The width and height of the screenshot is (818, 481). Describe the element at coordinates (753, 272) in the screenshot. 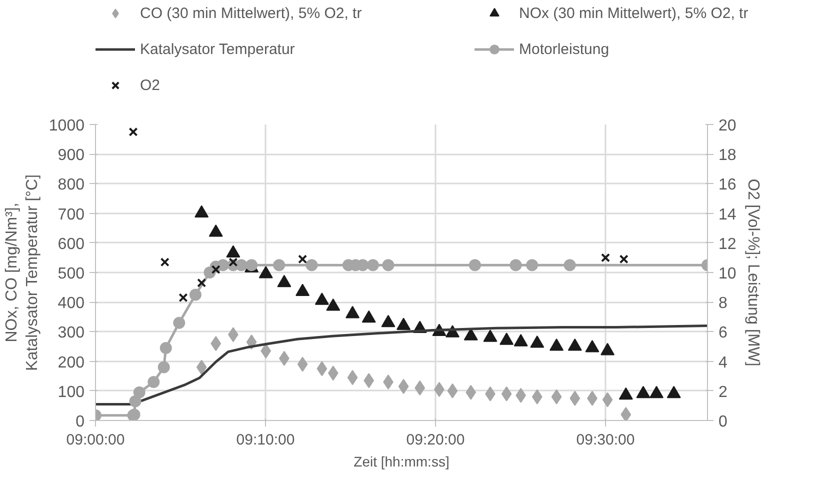

I see `y2-axis-title: O2 [Vol-%]; Leistung [MW]` at that location.